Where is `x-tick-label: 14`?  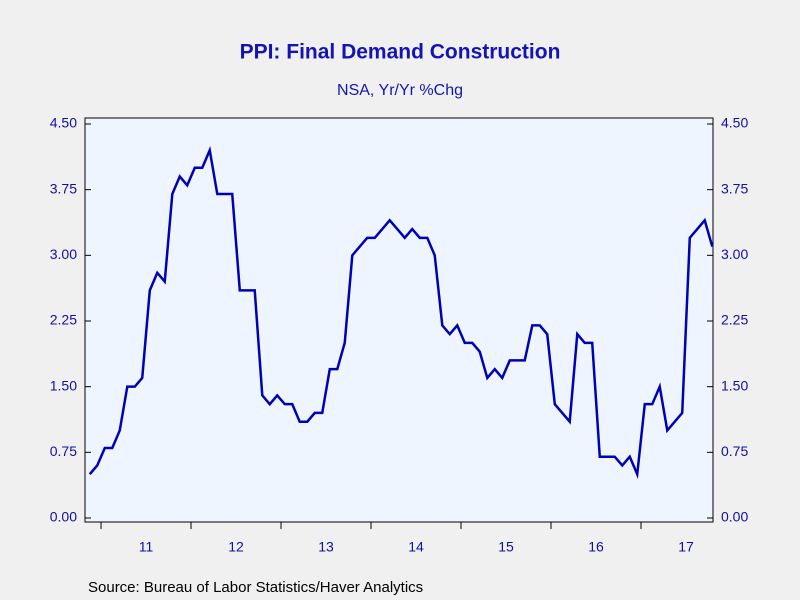
x-tick-label: 14 is located at coordinates (416, 547).